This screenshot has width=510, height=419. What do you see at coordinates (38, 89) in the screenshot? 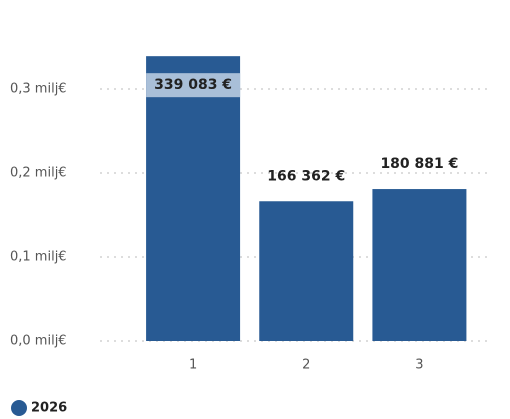
I see `y-tick-label: 0,3 milj€` at bounding box center [38, 89].